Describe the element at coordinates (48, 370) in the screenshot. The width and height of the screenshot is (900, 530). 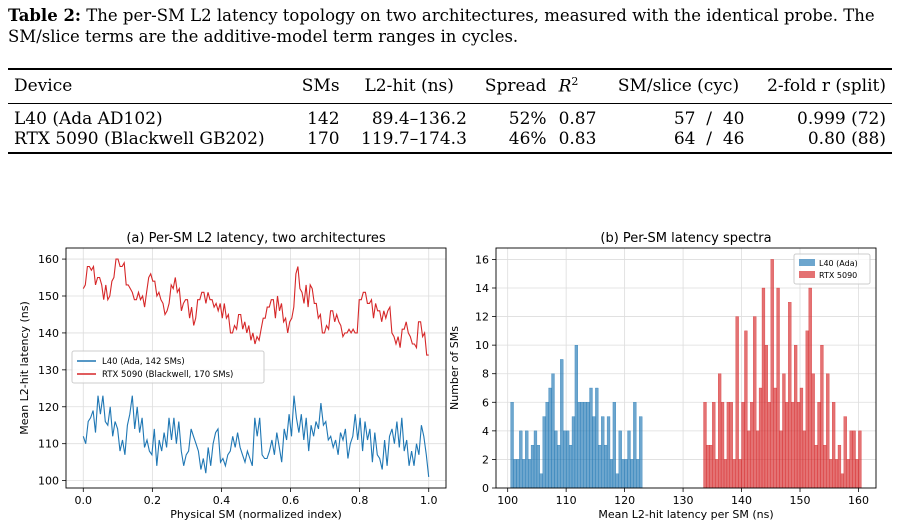
I see `y-tick-label: 130` at that location.